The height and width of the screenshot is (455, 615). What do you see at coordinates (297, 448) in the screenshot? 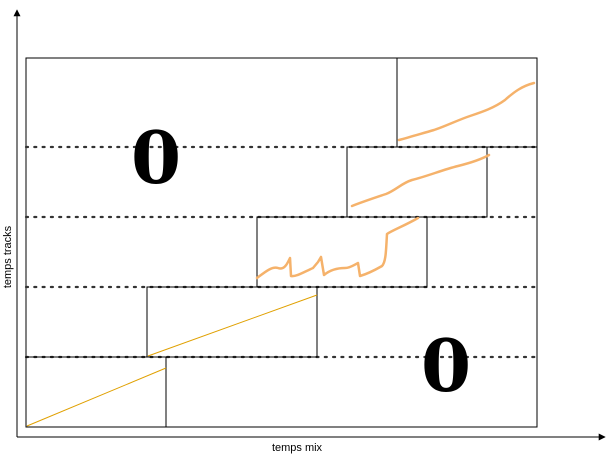
I see `x-axis-label: temps mix` at bounding box center [297, 448].